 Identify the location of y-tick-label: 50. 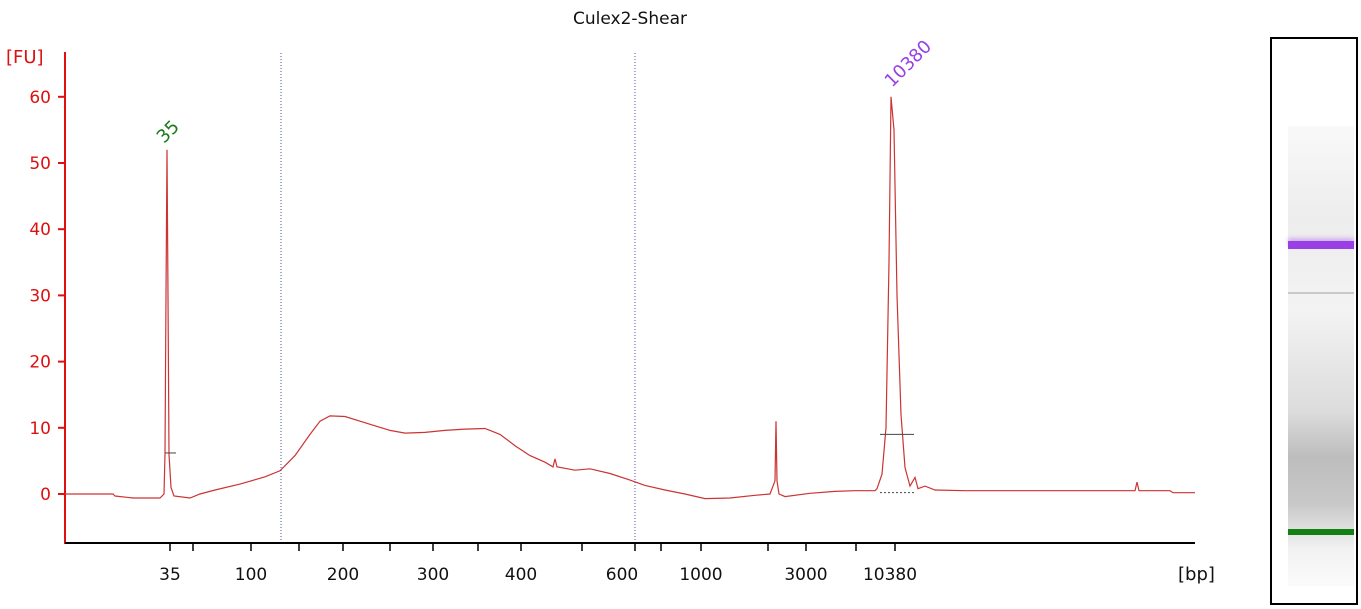
(40, 164).